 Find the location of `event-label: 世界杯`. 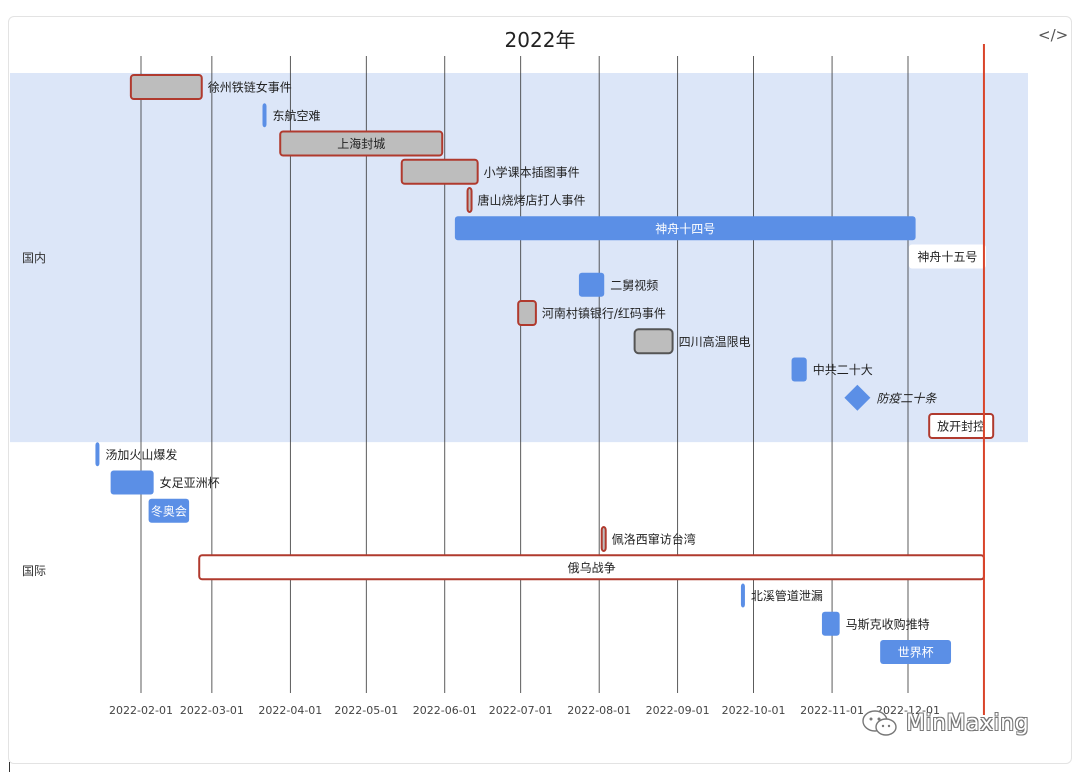

event-label: 世界杯 is located at coordinates (916, 653).